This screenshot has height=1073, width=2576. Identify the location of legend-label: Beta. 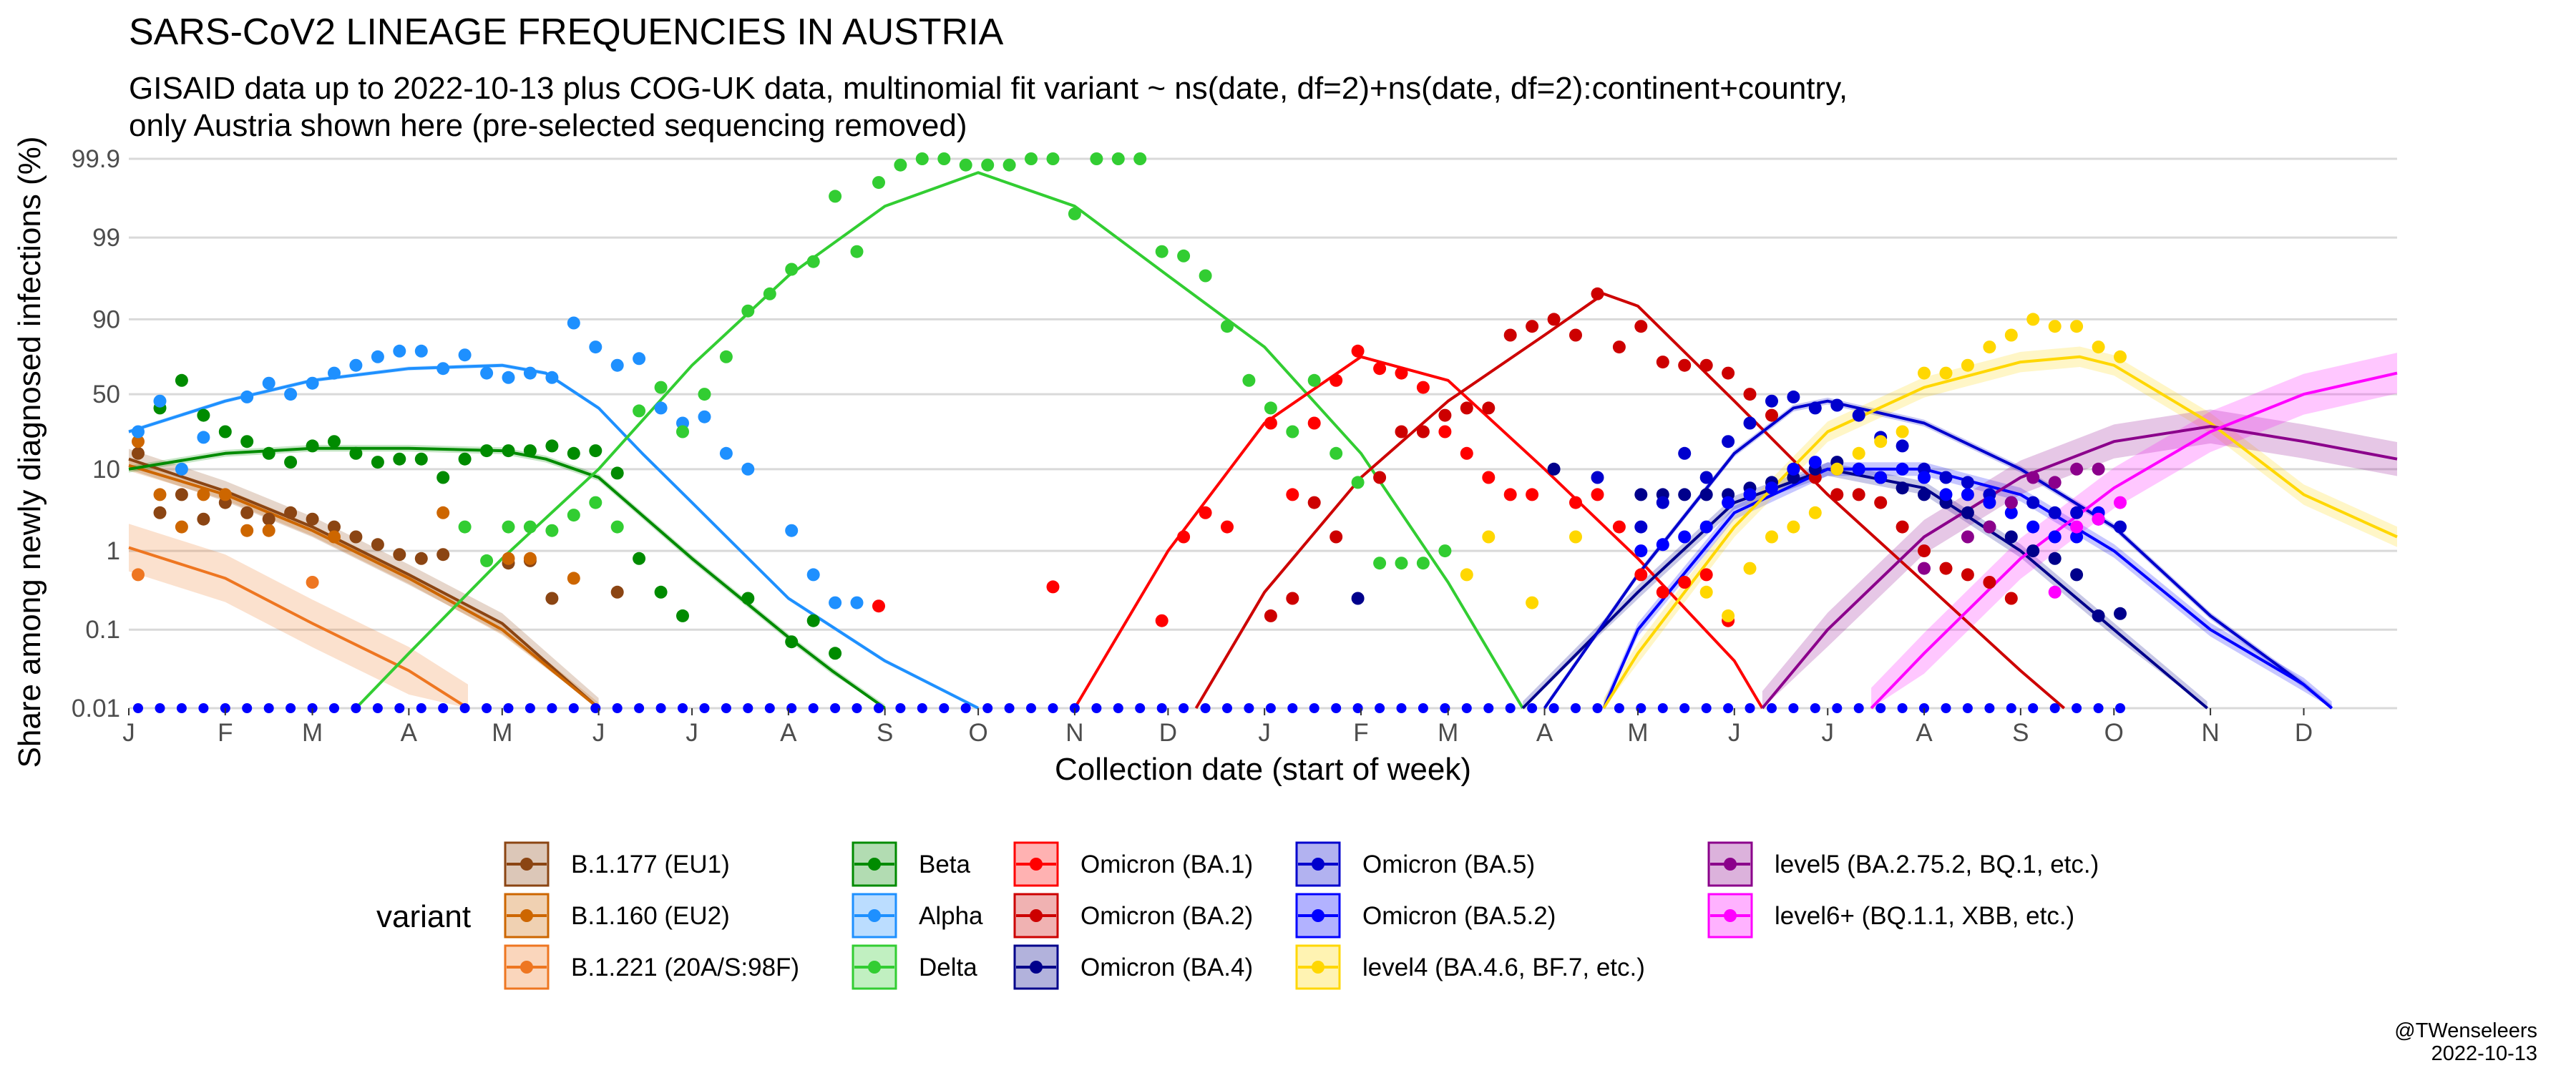
(945, 865).